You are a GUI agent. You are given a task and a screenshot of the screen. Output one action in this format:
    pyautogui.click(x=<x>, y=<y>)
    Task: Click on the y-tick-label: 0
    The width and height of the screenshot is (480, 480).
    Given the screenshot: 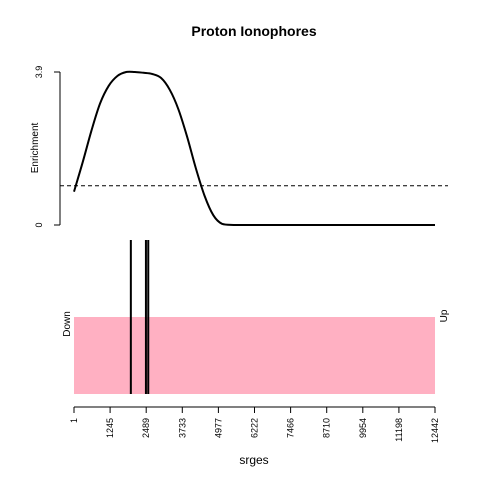 What is the action you would take?
    pyautogui.click(x=39, y=224)
    